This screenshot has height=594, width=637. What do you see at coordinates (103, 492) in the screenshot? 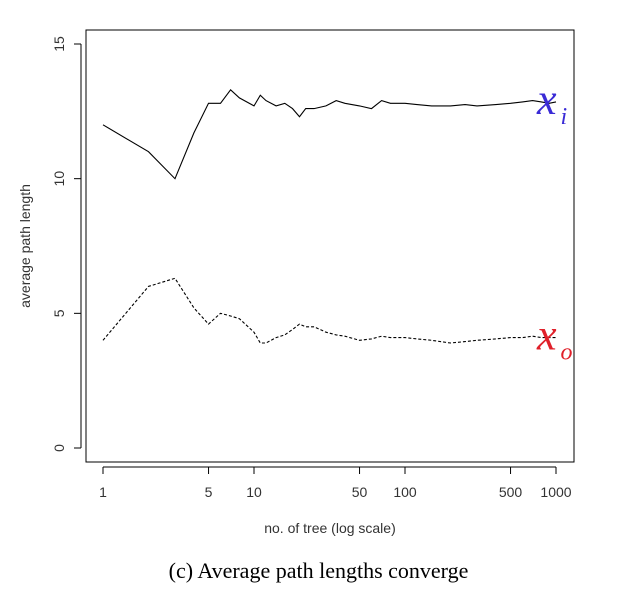
I see `x-tick-label: 1` at bounding box center [103, 492].